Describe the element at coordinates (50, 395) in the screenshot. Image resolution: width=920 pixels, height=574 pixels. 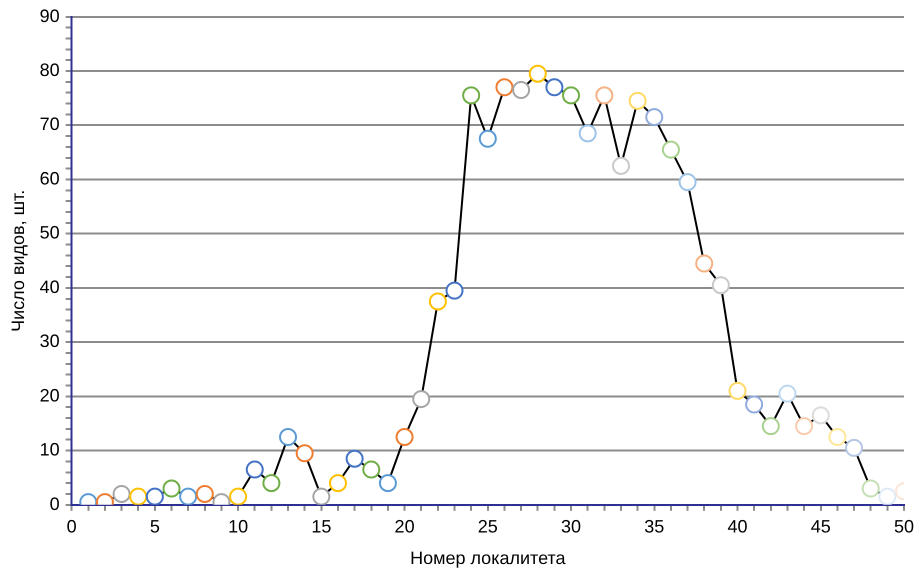
I see `y-tick-label: 20` at that location.